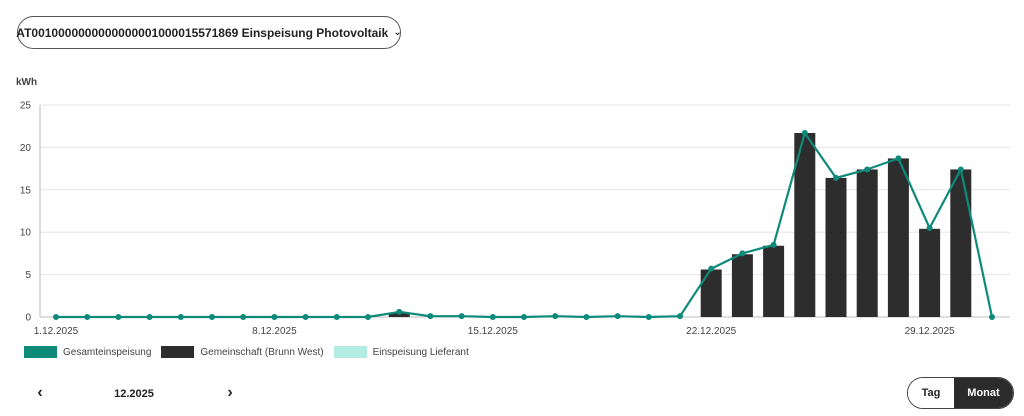 This screenshot has height=416, width=1024. What do you see at coordinates (930, 331) in the screenshot?
I see `x-tick-label: 29.12.2025` at bounding box center [930, 331].